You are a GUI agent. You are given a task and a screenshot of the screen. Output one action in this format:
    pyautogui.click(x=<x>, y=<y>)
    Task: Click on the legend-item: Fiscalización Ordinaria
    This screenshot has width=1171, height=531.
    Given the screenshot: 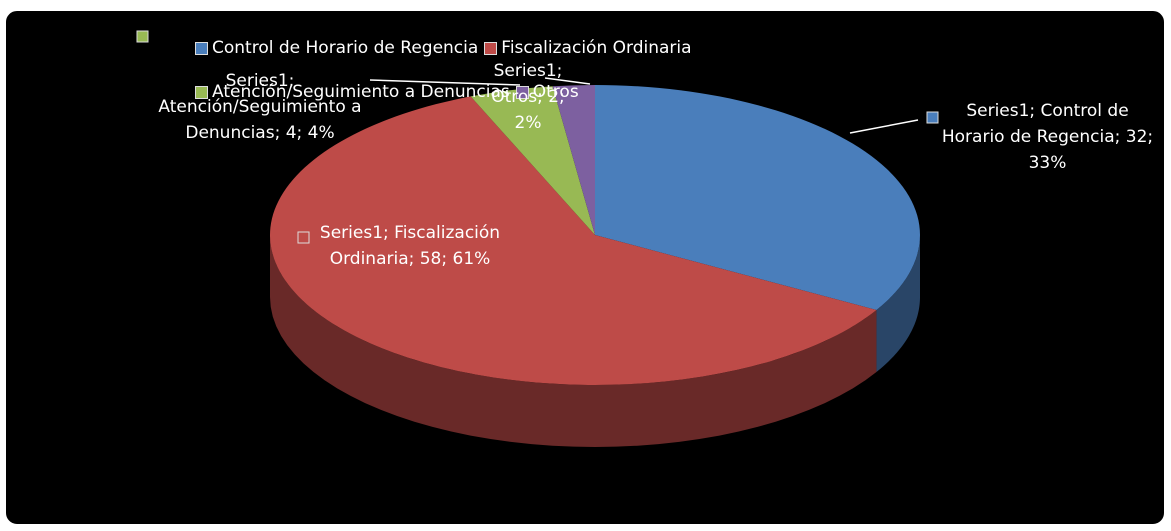 What is the action you would take?
    pyautogui.click(x=588, y=48)
    